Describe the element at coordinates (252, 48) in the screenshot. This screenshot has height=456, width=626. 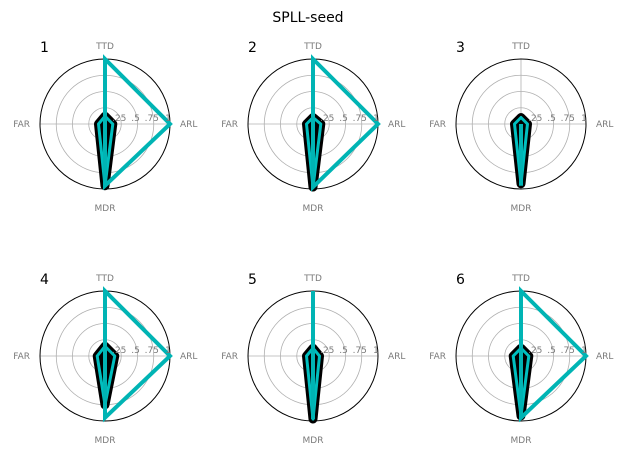
I see `panel-number: 2` at that location.